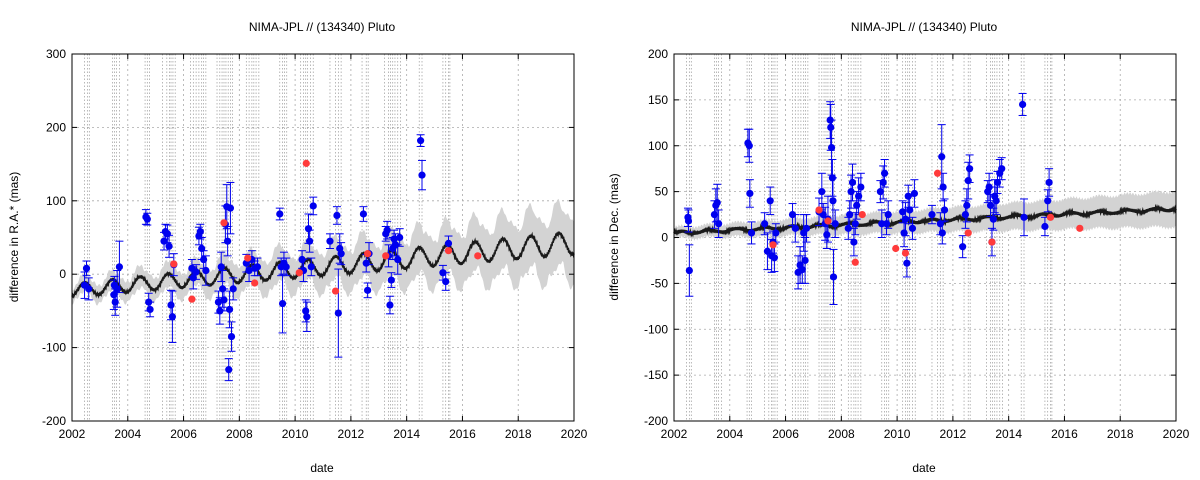  I want to click on dec-x-tick-label: 2010, so click(897, 434).